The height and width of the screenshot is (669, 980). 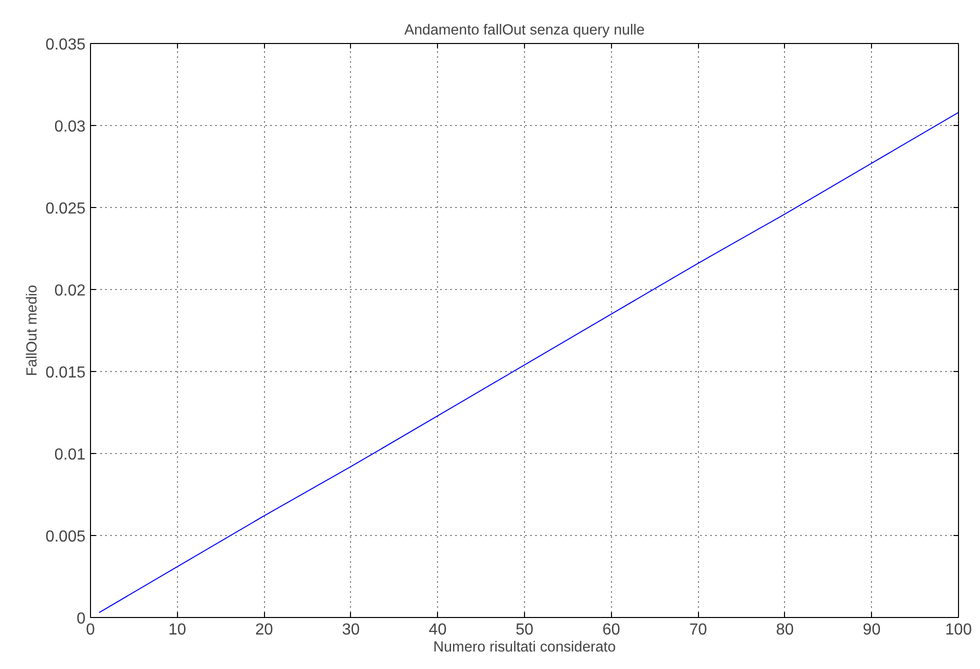 I want to click on y-tick-label: 0.01, so click(x=70, y=455).